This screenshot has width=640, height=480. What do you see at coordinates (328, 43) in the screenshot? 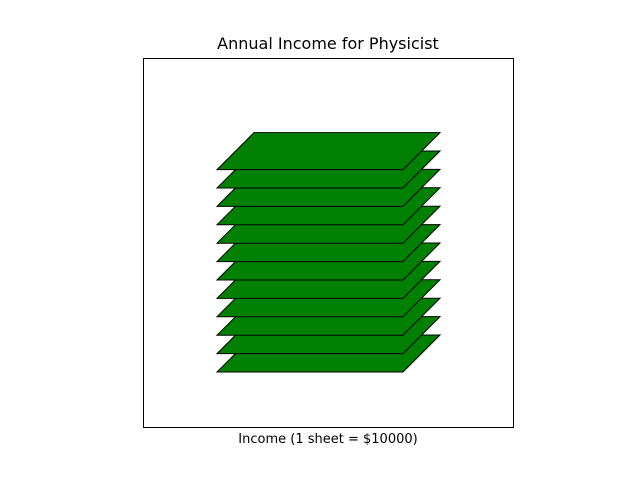
I see `chart-title: Annual Income for Physicist` at bounding box center [328, 43].